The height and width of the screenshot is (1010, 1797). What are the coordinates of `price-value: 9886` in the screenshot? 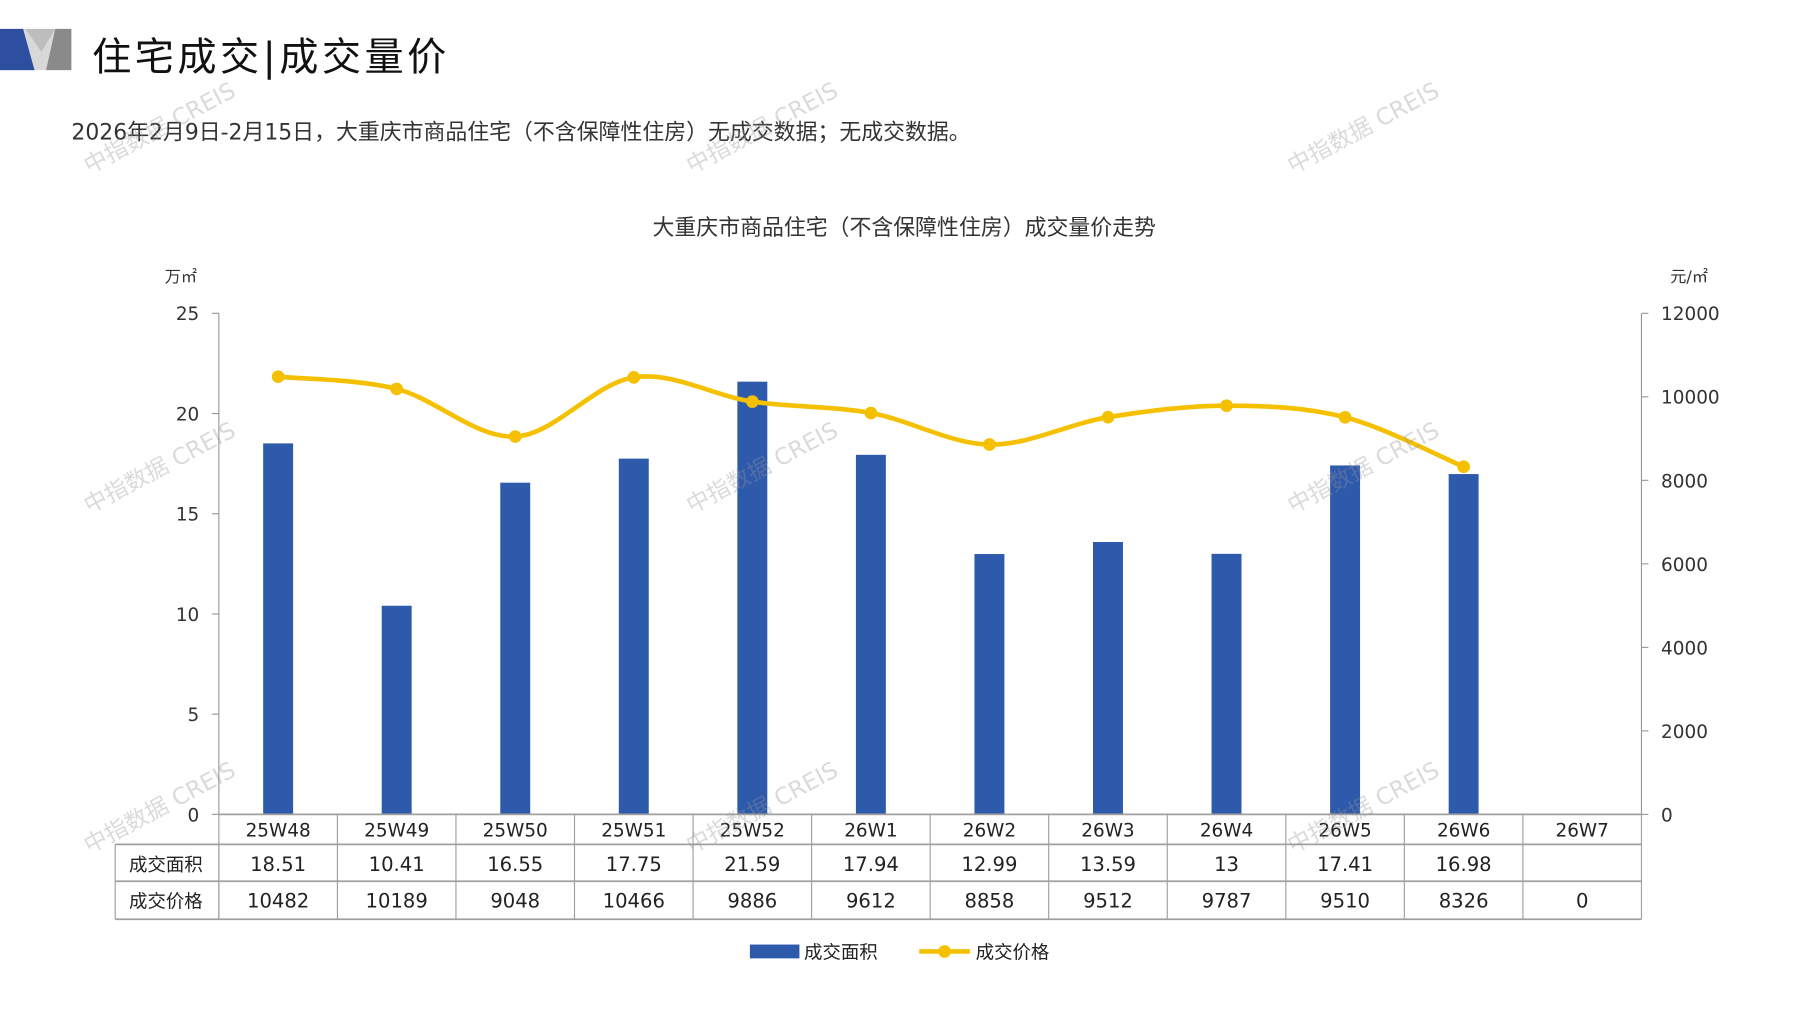 It's located at (752, 901).